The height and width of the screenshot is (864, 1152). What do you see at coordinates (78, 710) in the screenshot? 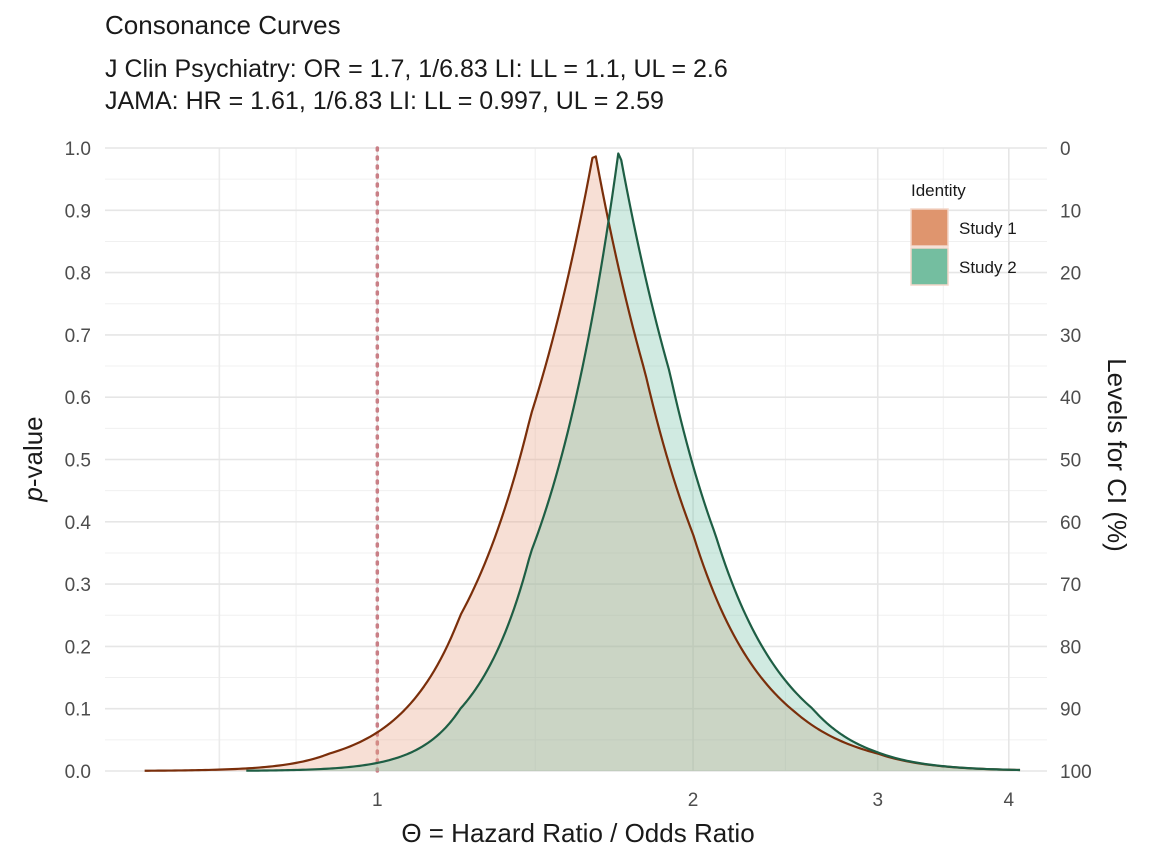
I see `y-tick-label: 0.1` at bounding box center [78, 710].